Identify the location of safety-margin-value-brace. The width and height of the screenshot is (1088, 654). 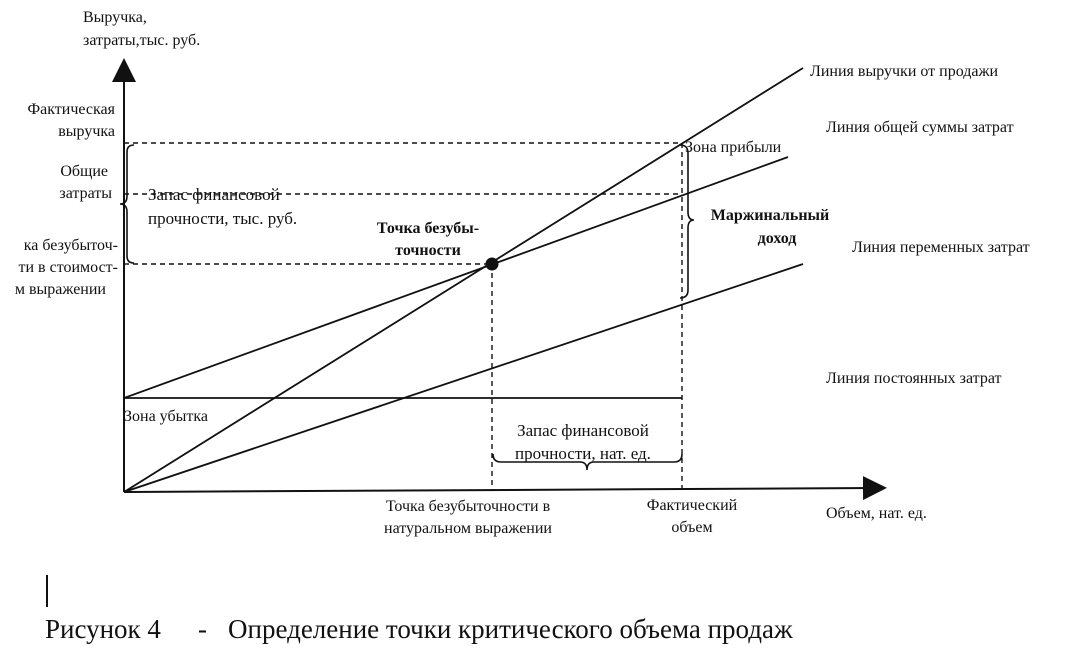
(127, 204).